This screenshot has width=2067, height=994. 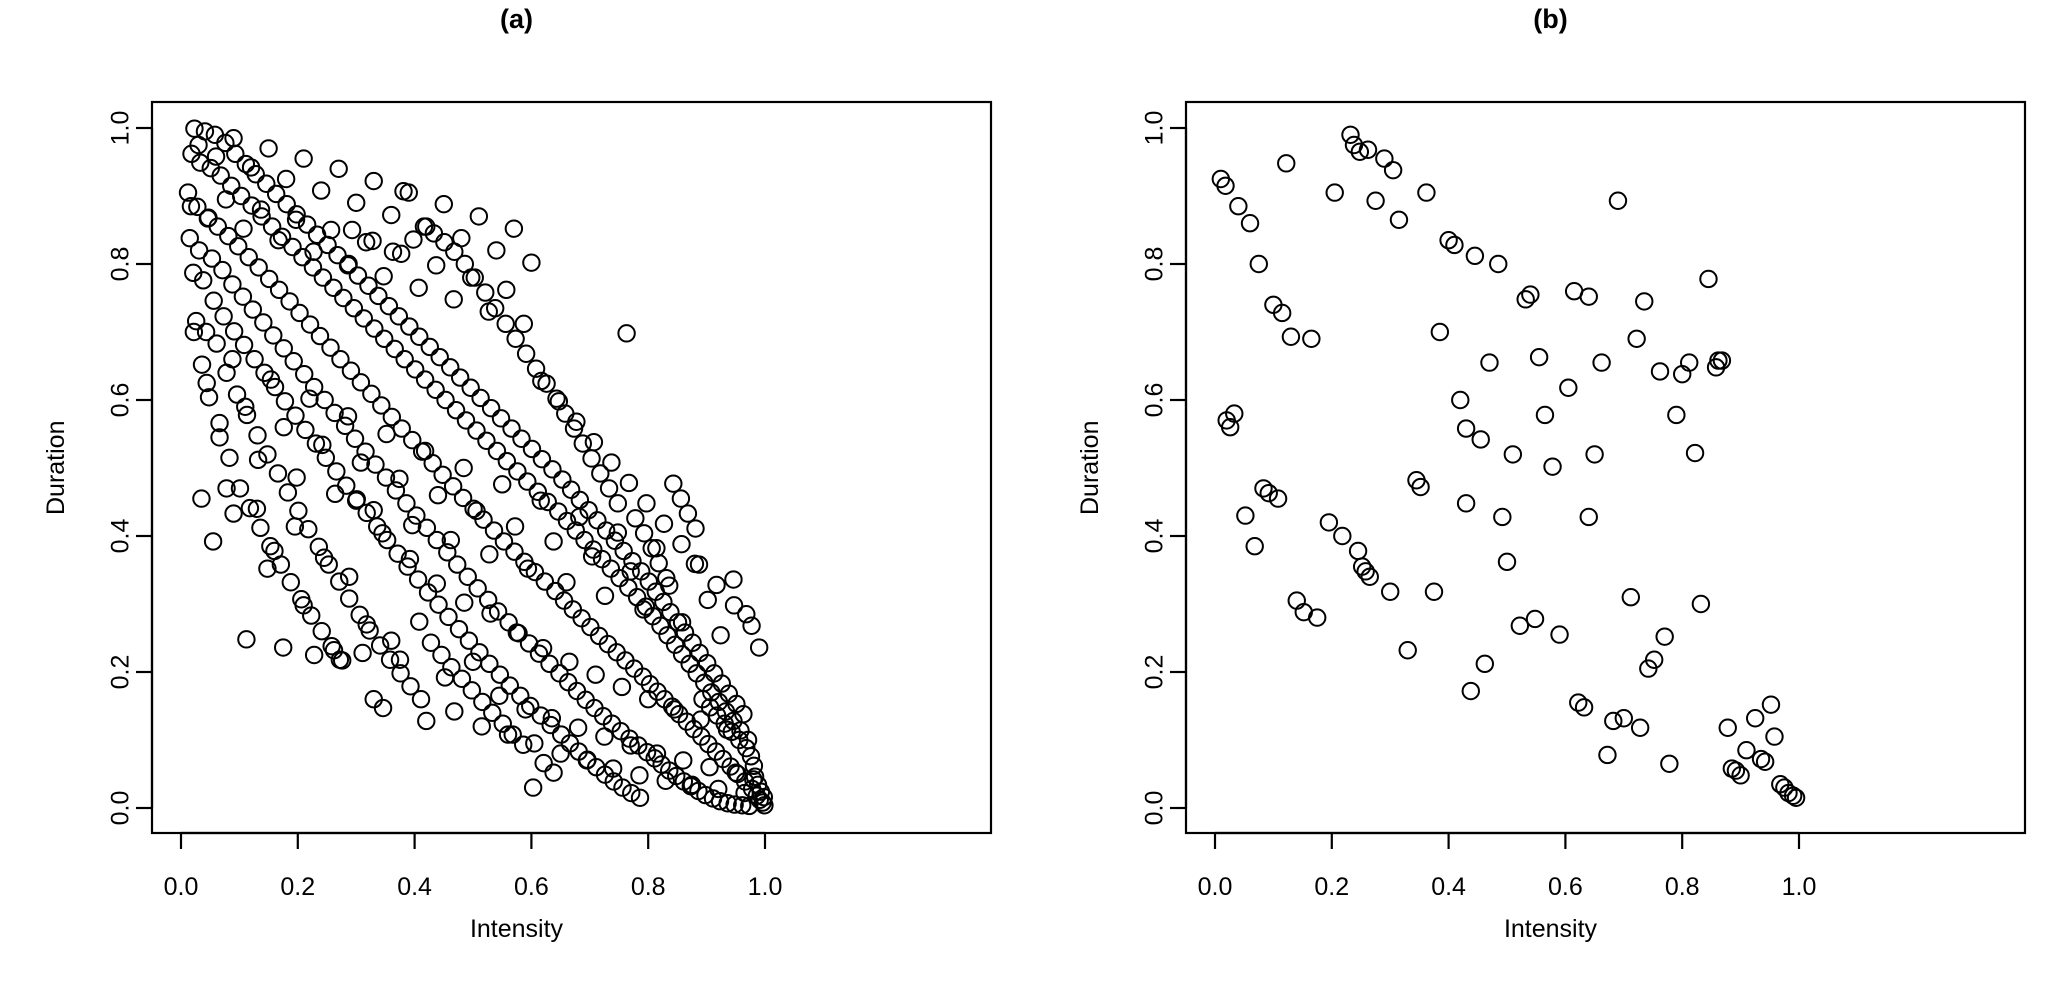 I want to click on x-axis-tick-label: 1.0, so click(x=765, y=887).